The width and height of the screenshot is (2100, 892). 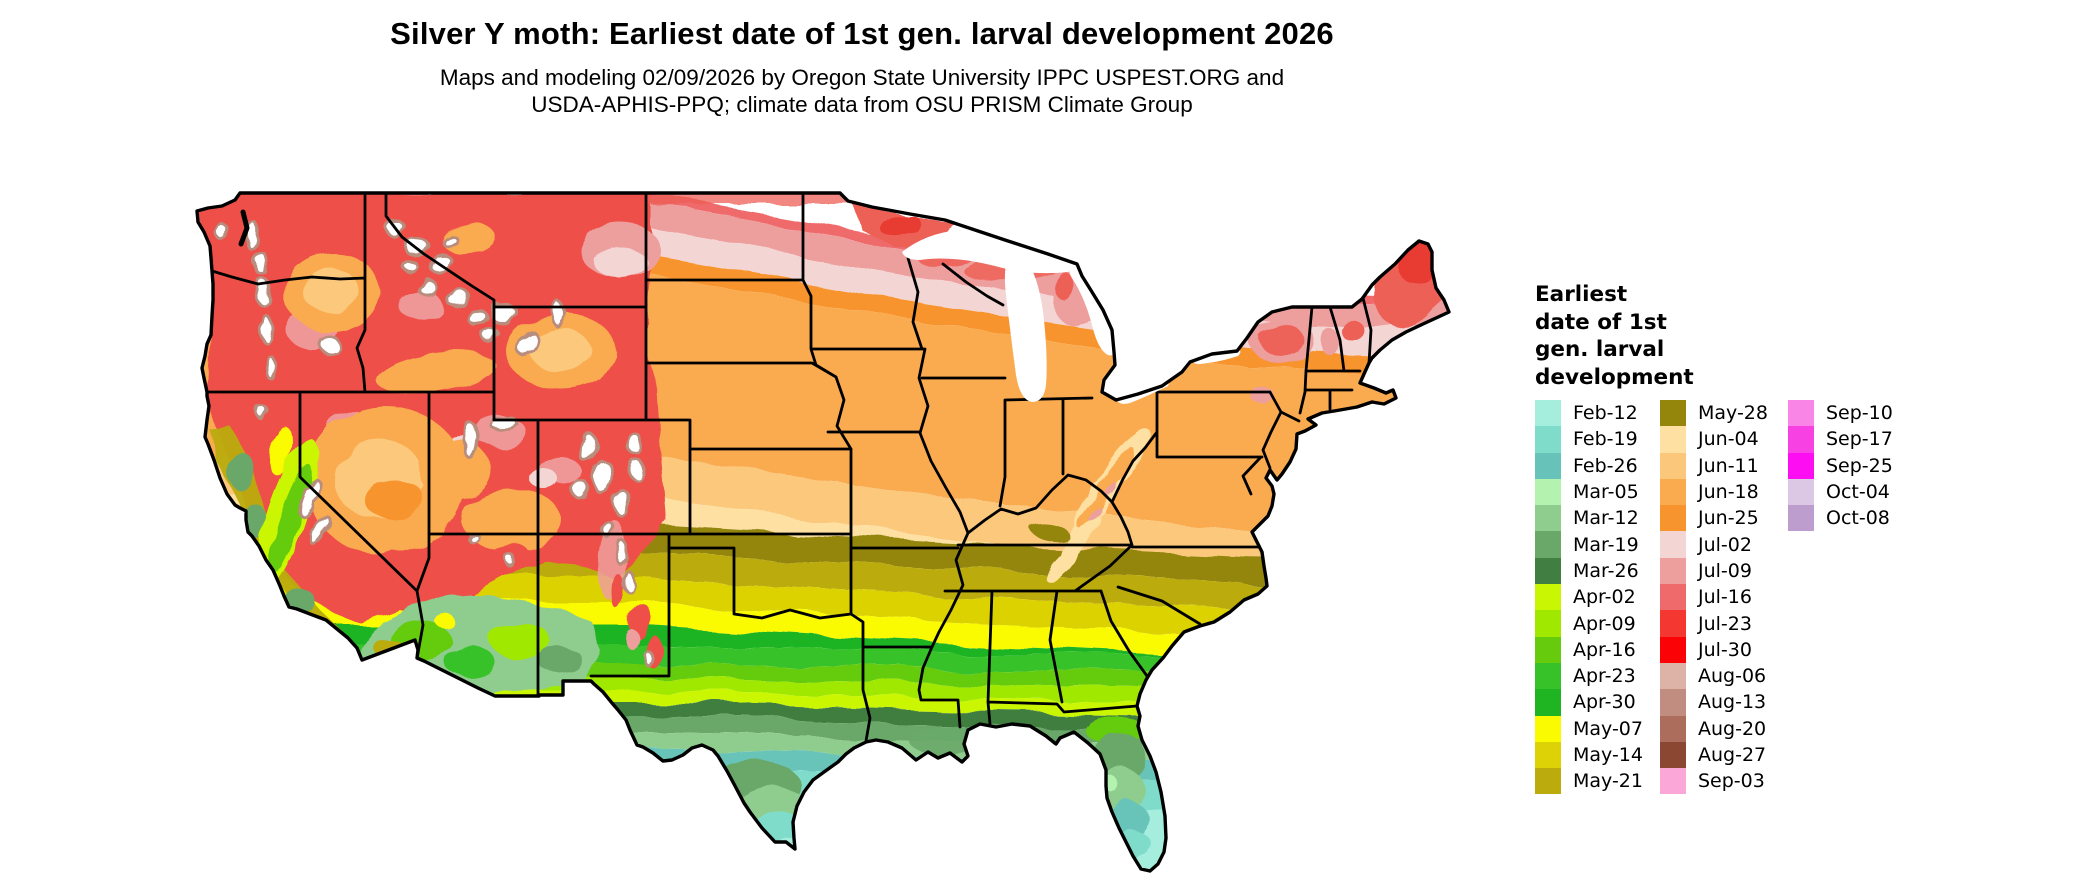 What do you see at coordinates (1732, 728) in the screenshot?
I see `legend-label: Aug-20` at bounding box center [1732, 728].